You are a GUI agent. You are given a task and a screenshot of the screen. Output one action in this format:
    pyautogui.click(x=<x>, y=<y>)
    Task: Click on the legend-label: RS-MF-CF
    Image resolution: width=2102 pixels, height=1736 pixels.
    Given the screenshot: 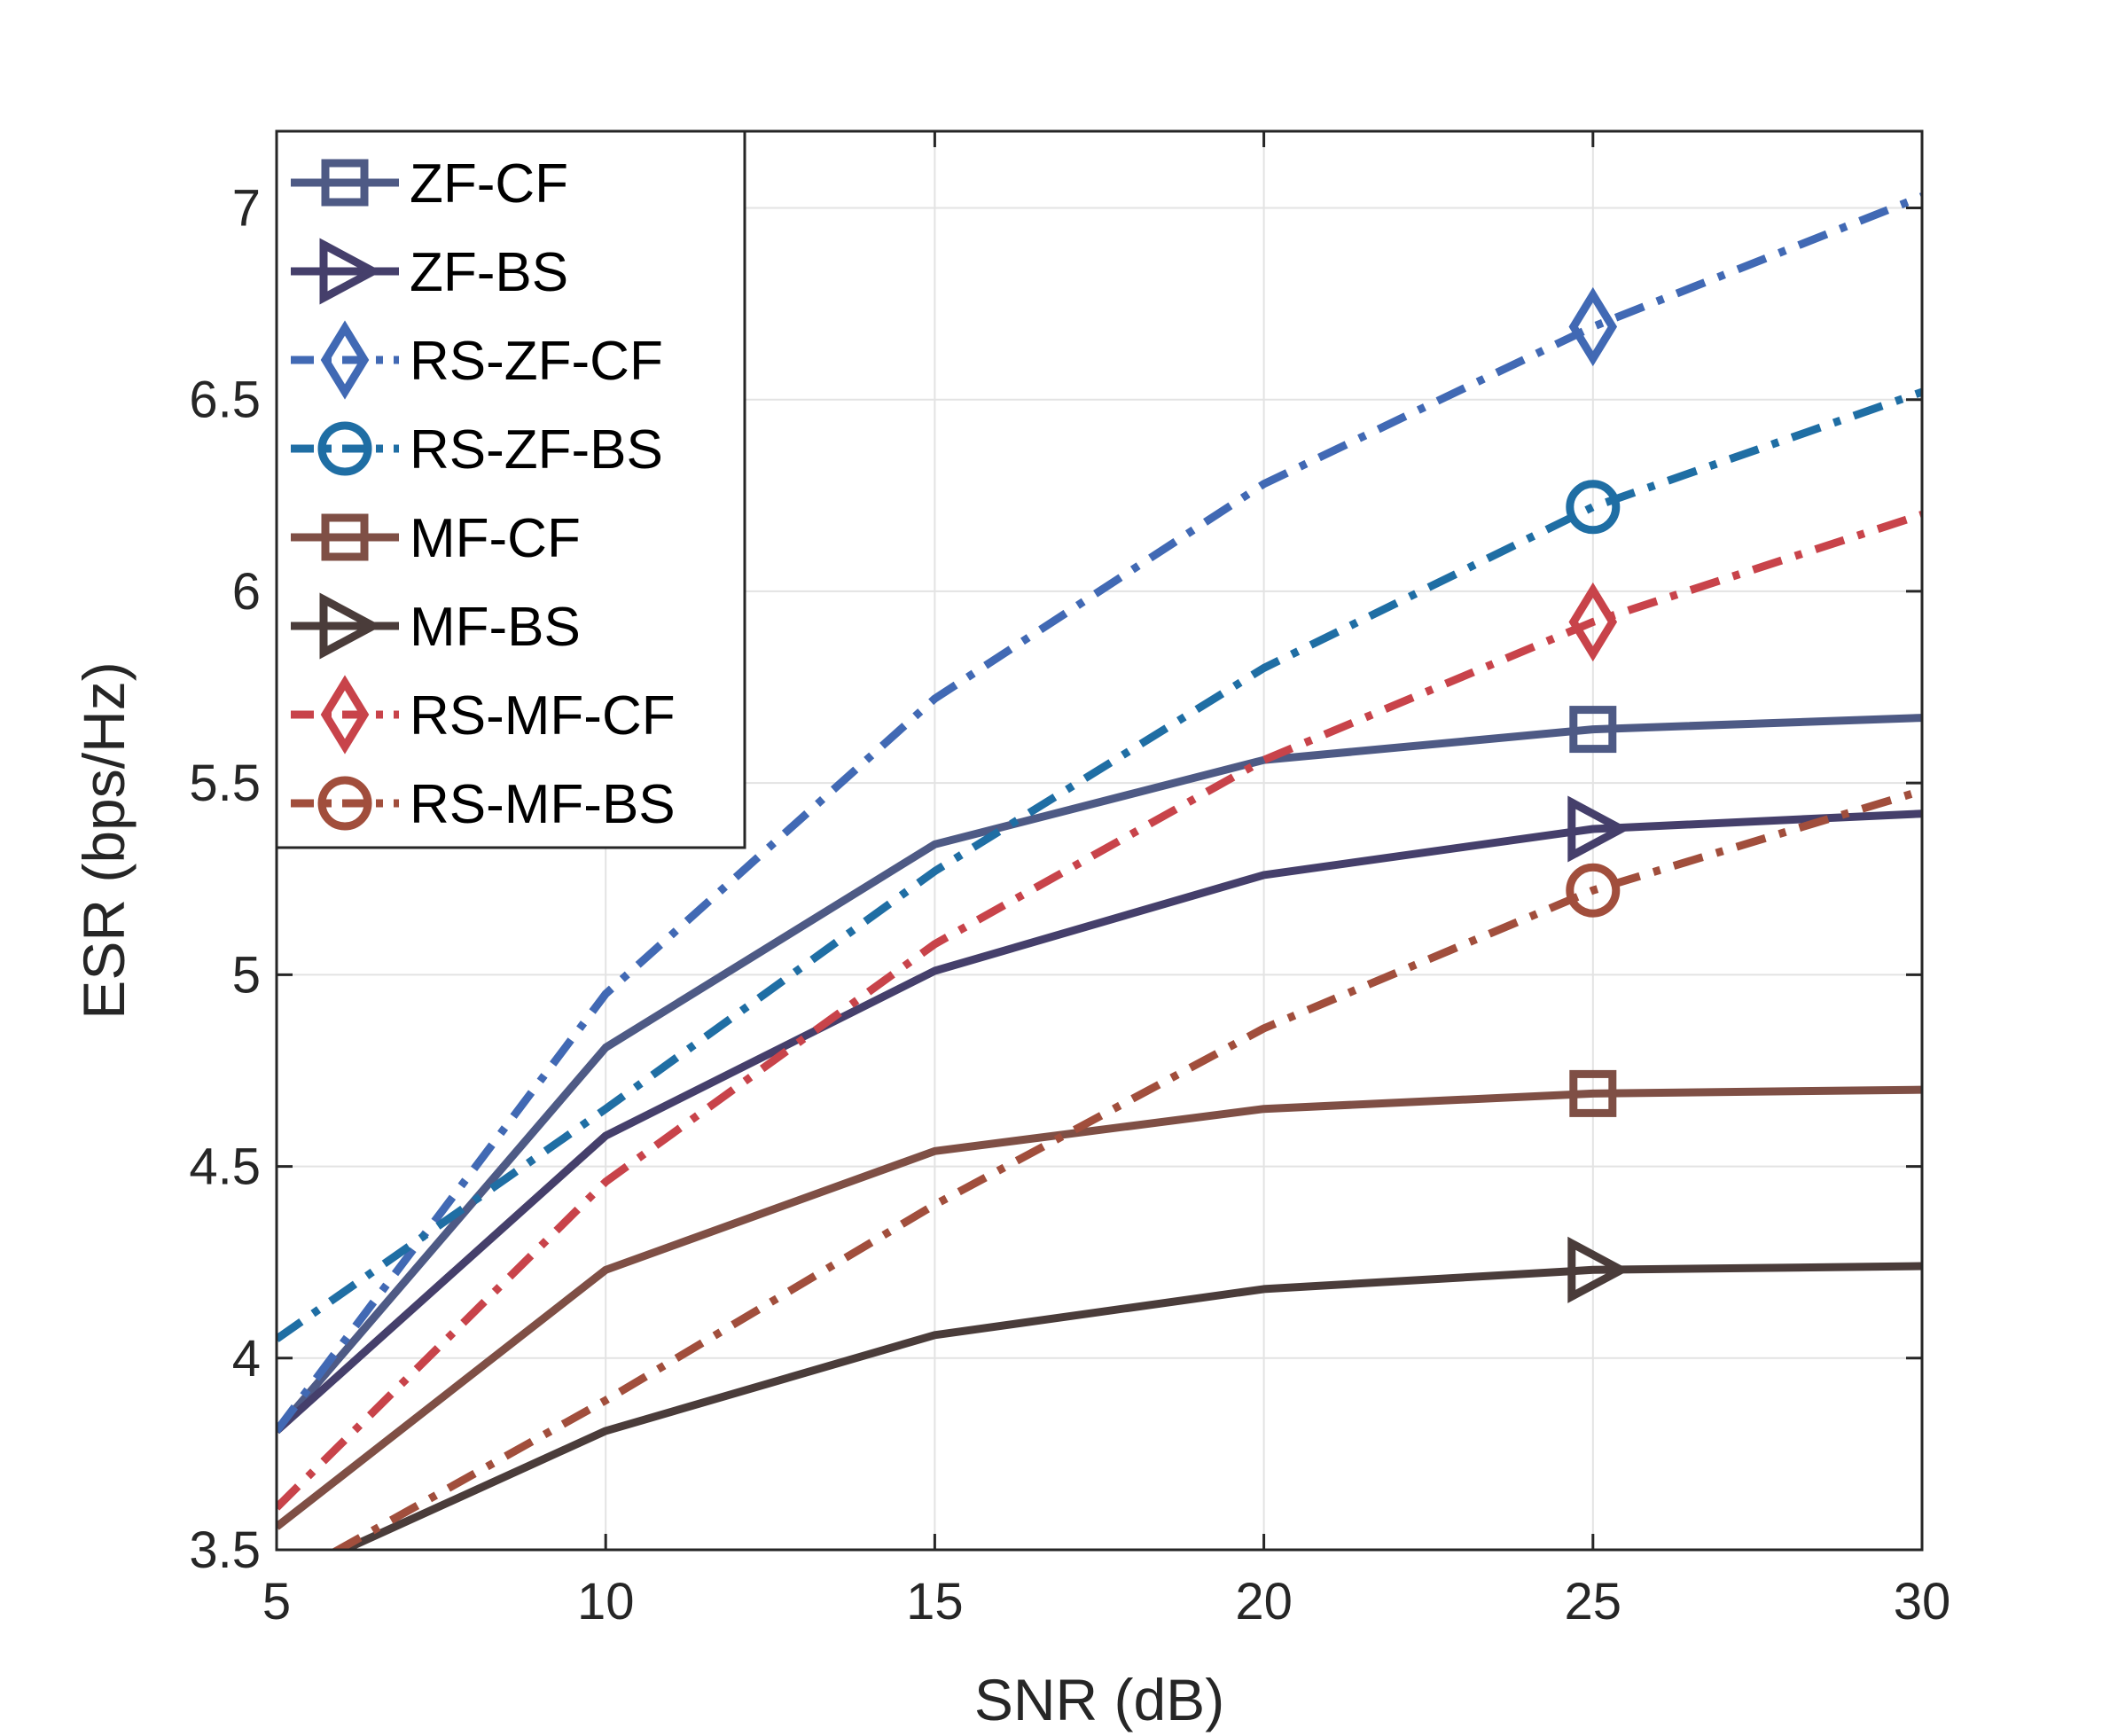 What is the action you would take?
    pyautogui.click(x=543, y=716)
    